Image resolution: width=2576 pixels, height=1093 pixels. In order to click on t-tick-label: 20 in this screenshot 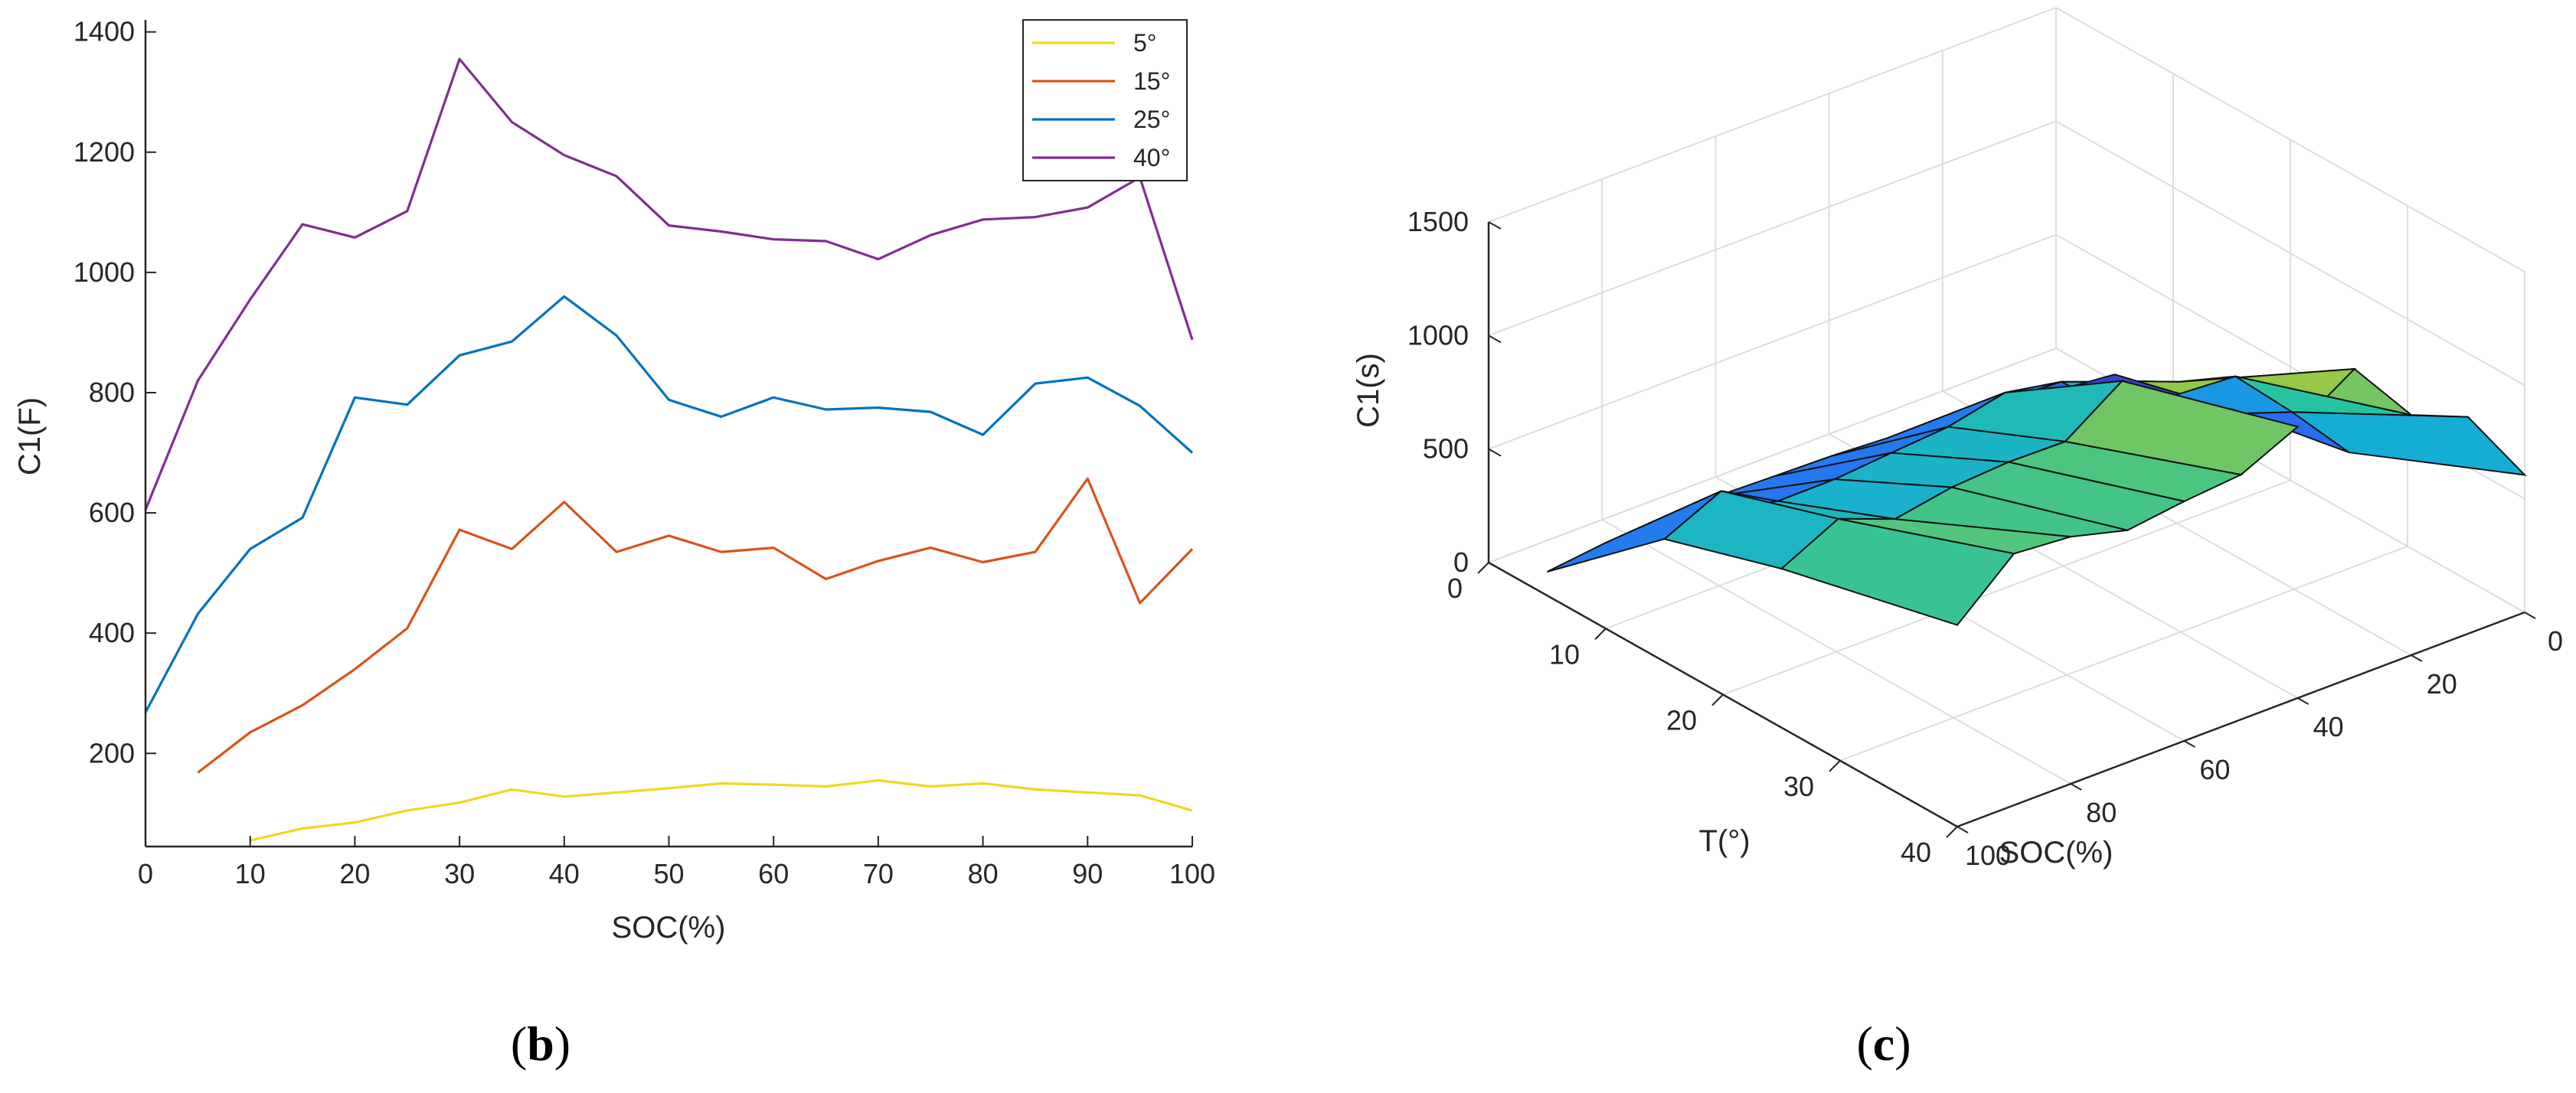, I will do `click(1681, 720)`.